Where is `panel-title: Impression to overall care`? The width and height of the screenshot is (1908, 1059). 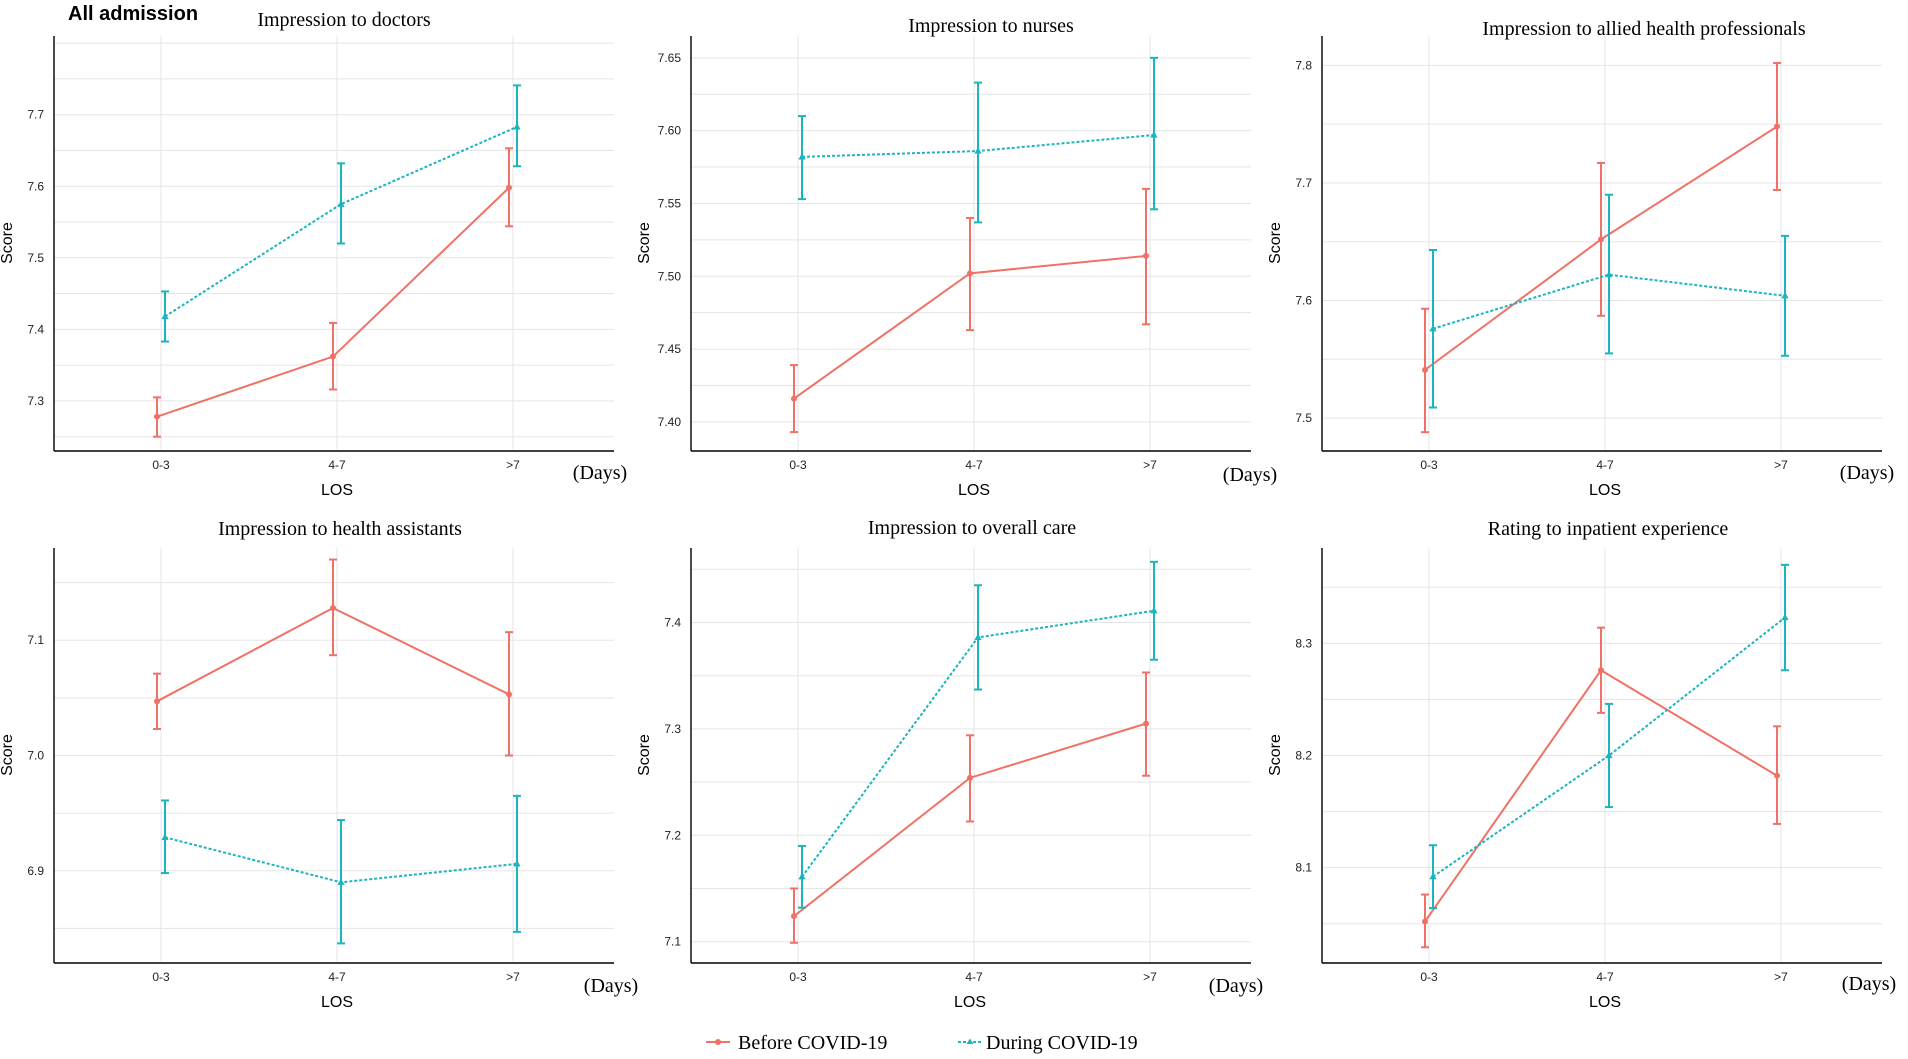 panel-title: Impression to overall care is located at coordinates (972, 528).